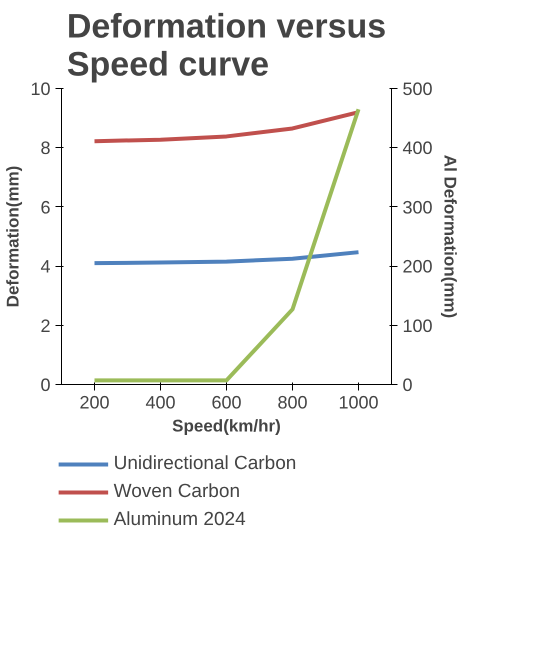 This screenshot has height=655, width=546. Describe the element at coordinates (45, 326) in the screenshot. I see `y-tick-label: 2` at that location.